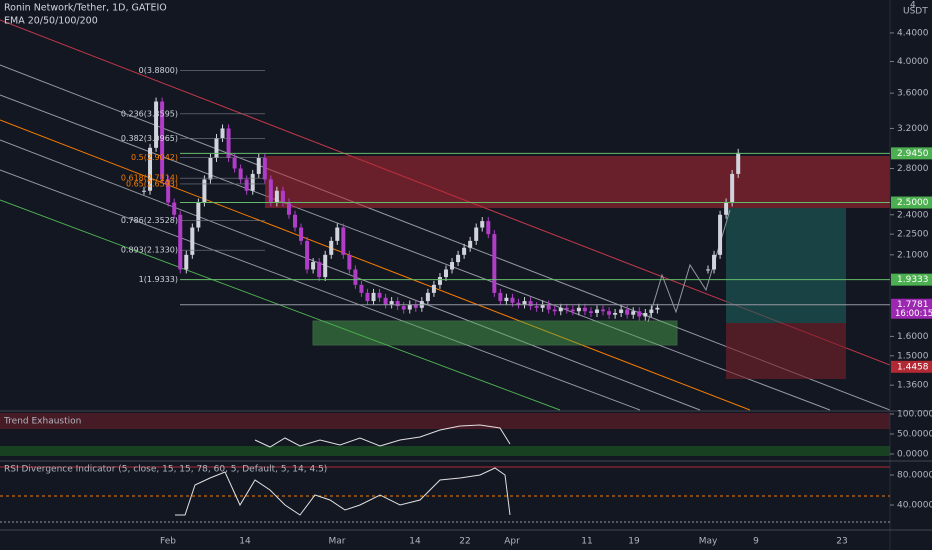 The width and height of the screenshot is (932, 550). Describe the element at coordinates (913, 356) in the screenshot. I see `y-tick-label: 1.5000` at that location.